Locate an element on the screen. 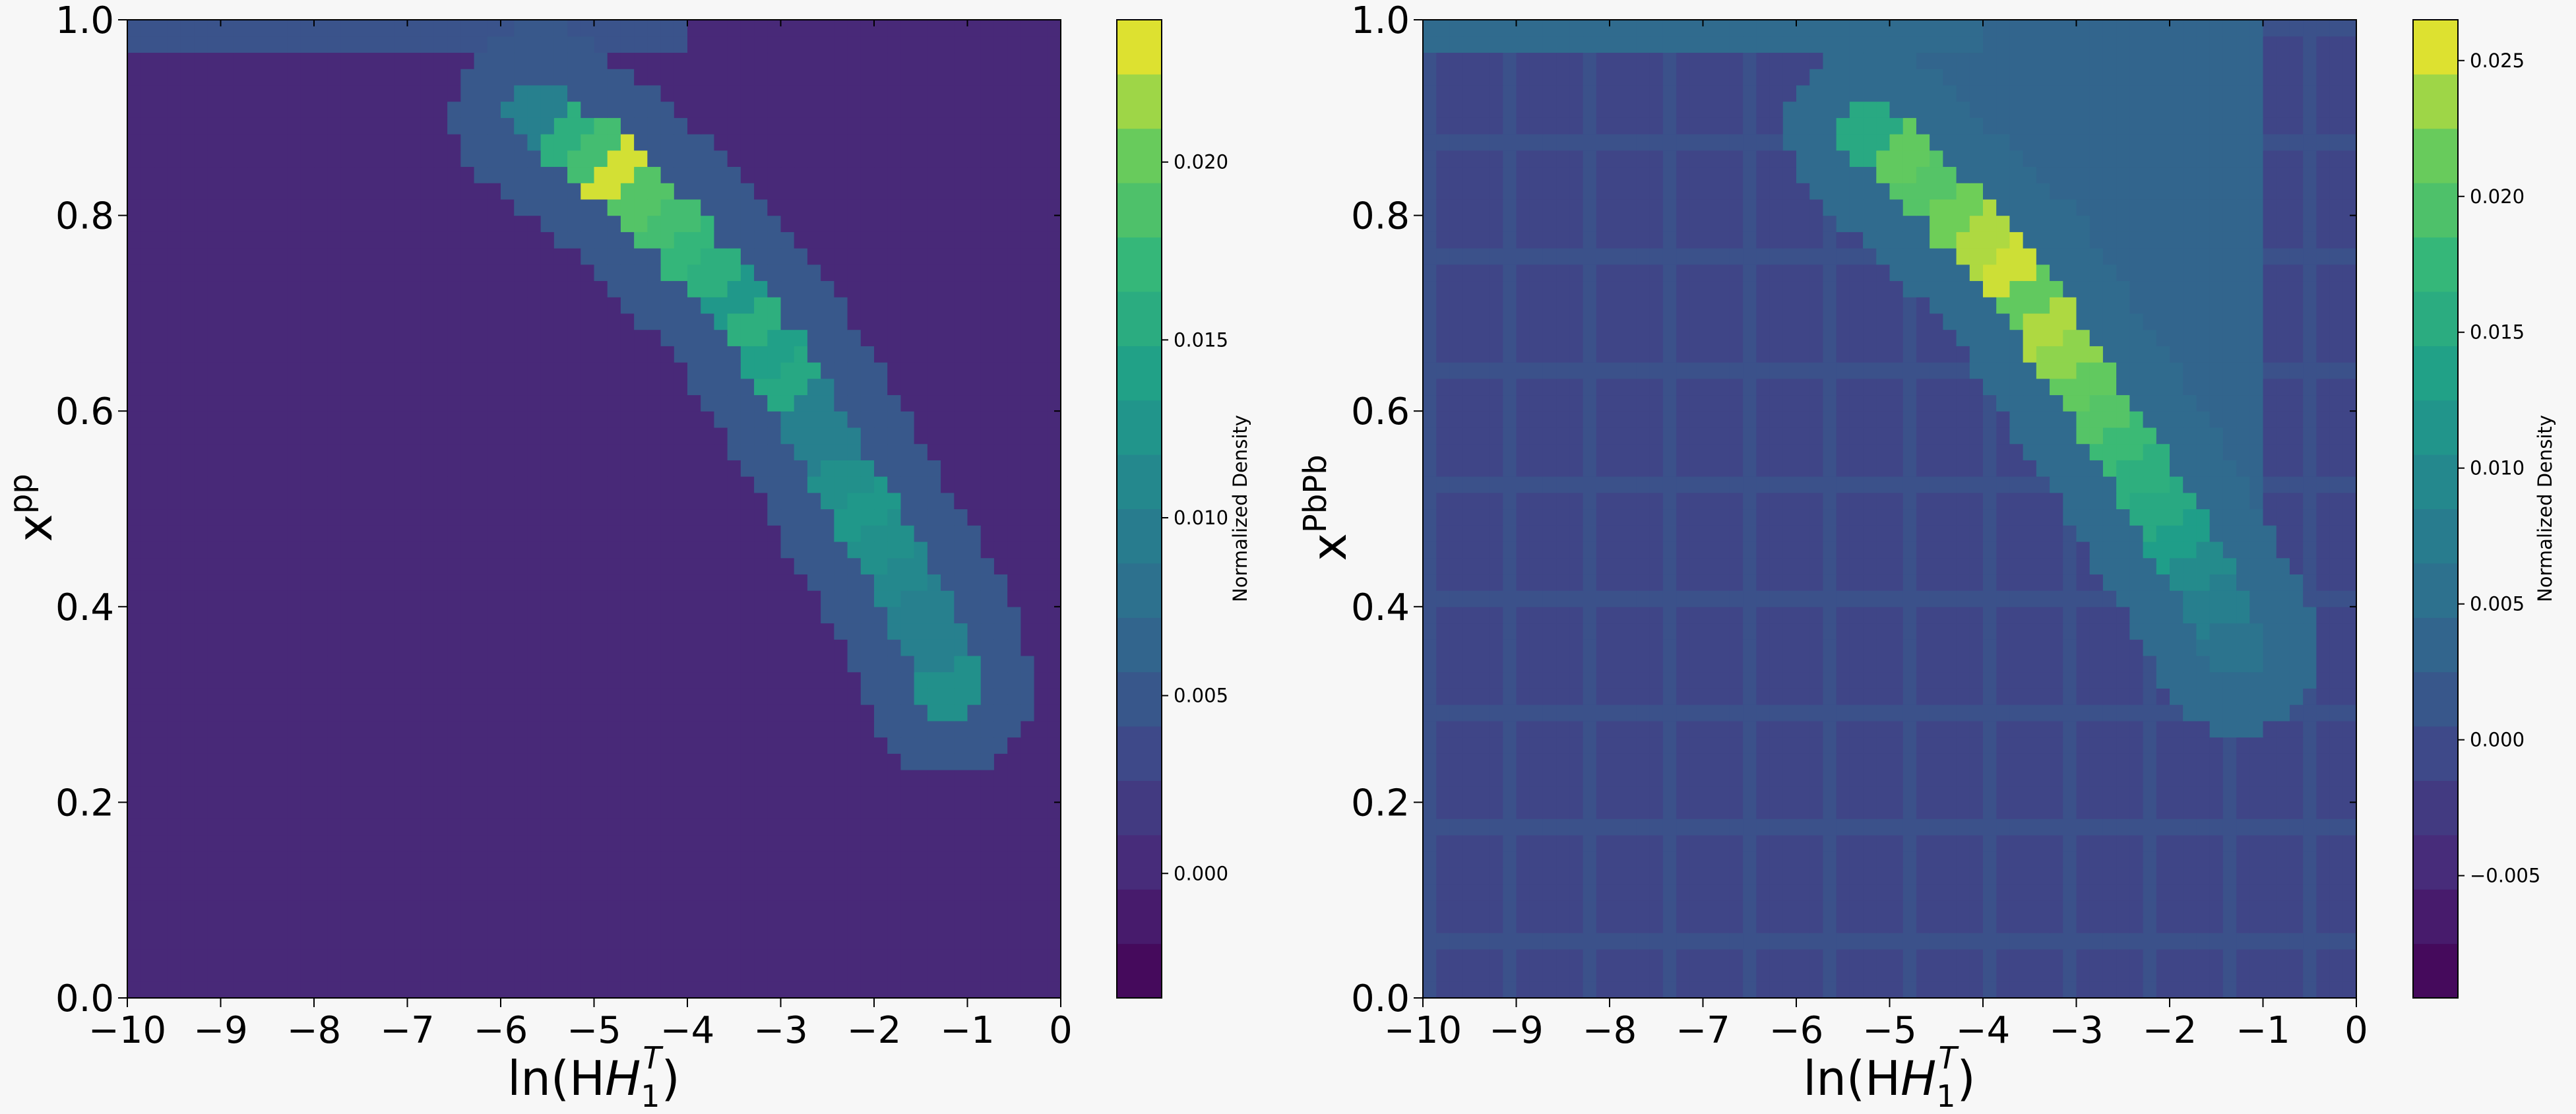  colorbar-tick-label-pp: 0.020 is located at coordinates (1201, 162).